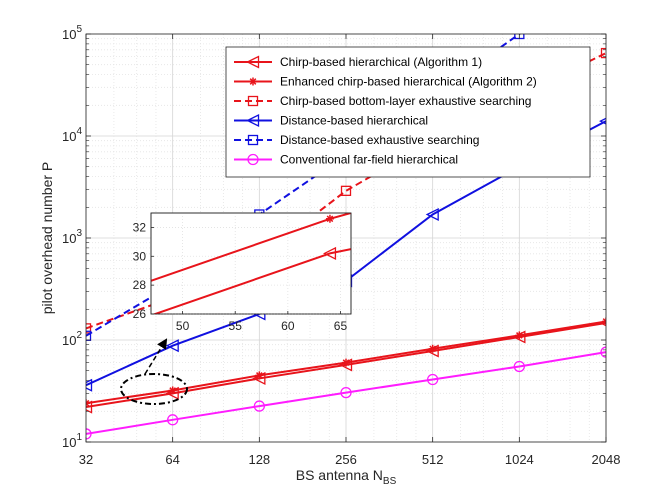  Describe the element at coordinates (379, 140) in the screenshot. I see `legend-label: Distance-based exhaustive searching` at that location.